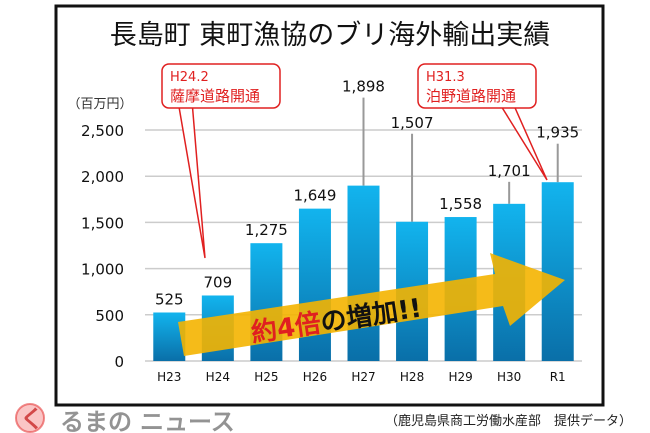 Image resolution: width=650 pixels, height=433 pixels. Describe the element at coordinates (509, 171) in the screenshot. I see `data-label: 1,701` at that location.